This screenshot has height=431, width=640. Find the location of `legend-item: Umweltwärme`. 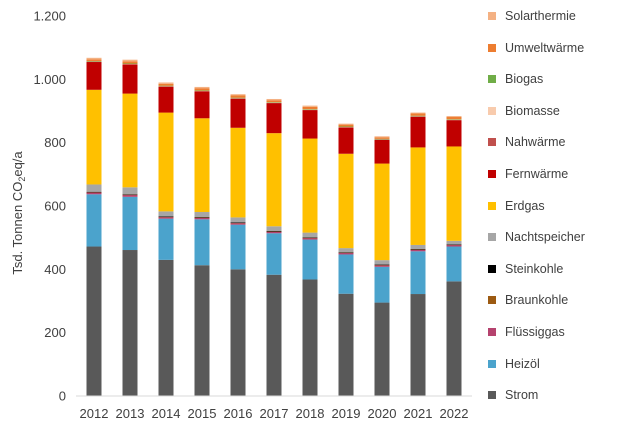

legend-item: Umweltwärme is located at coordinates (536, 48).